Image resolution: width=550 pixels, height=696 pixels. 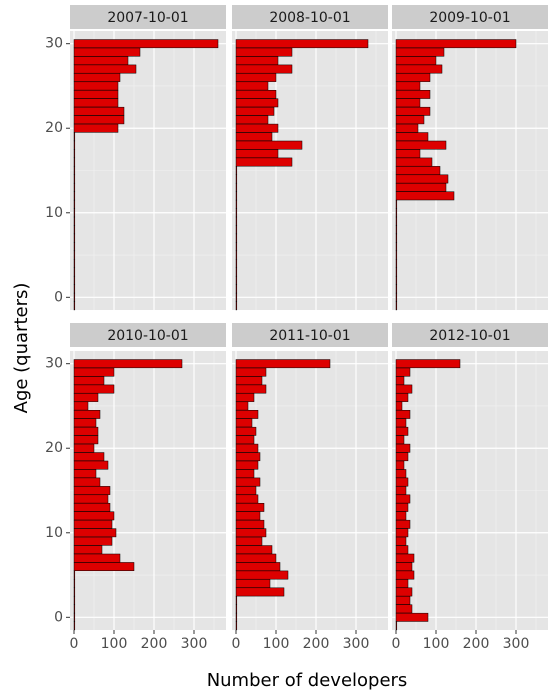 I want to click on facet-strip-label: 2011-10-01, so click(x=309, y=336).